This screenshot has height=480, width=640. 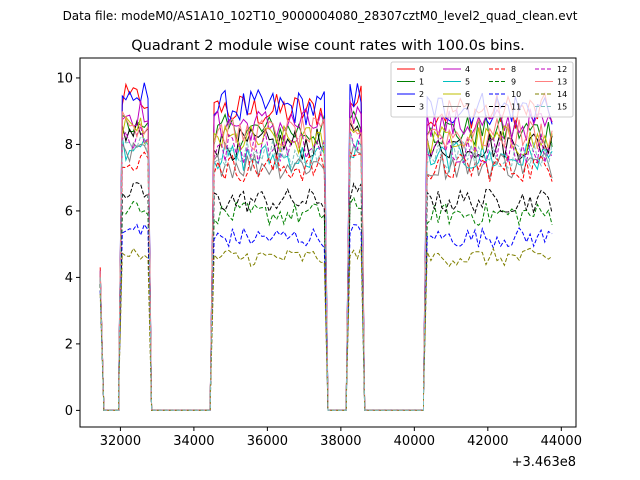 I want to click on x-tick-label: 32000, so click(x=120, y=441).